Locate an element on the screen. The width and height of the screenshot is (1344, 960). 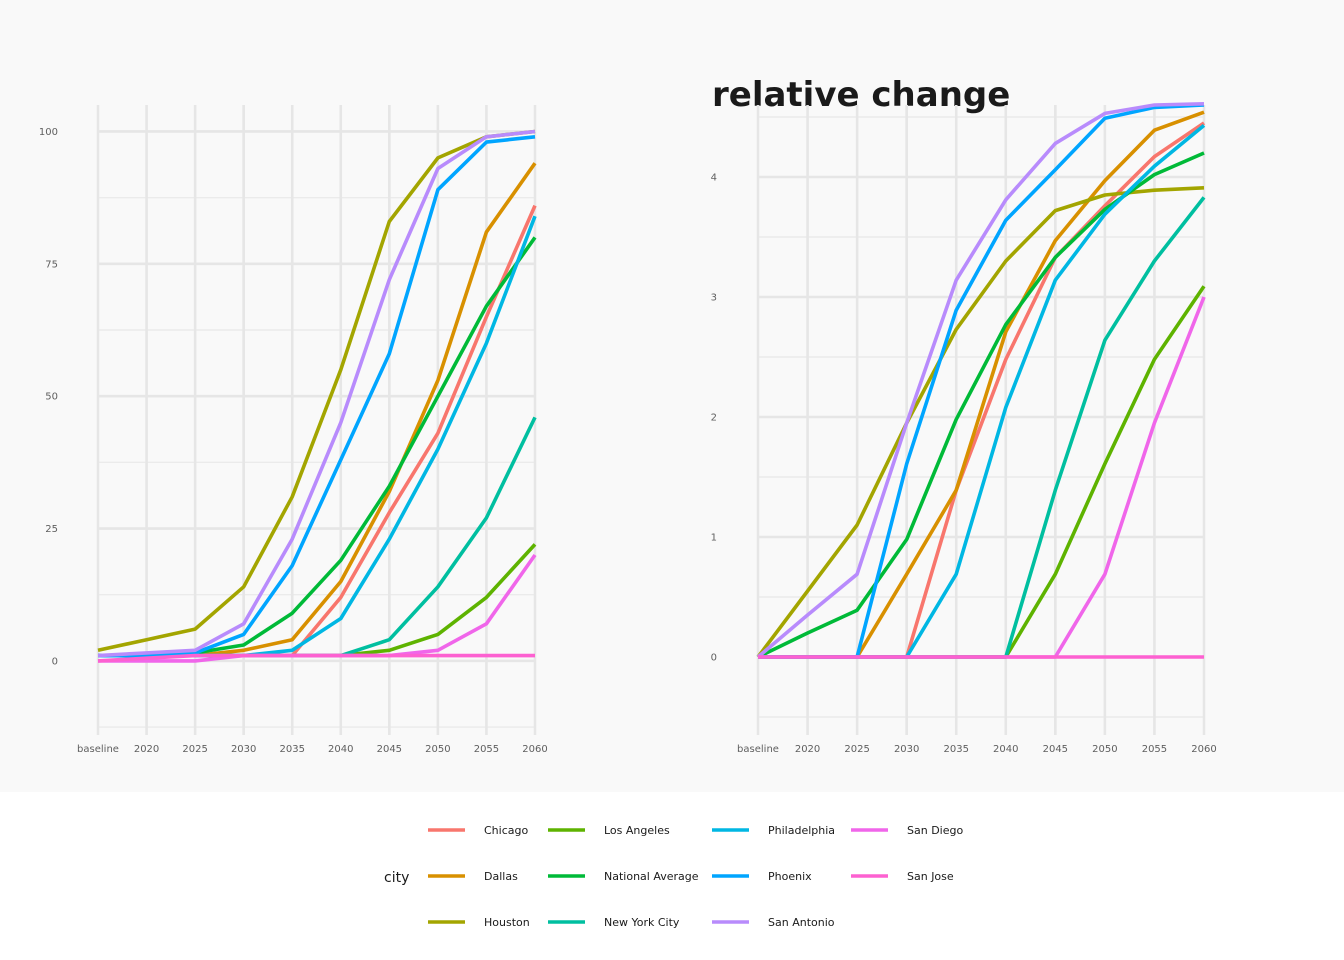
legend-label-dallas: Dallas is located at coordinates (501, 876).